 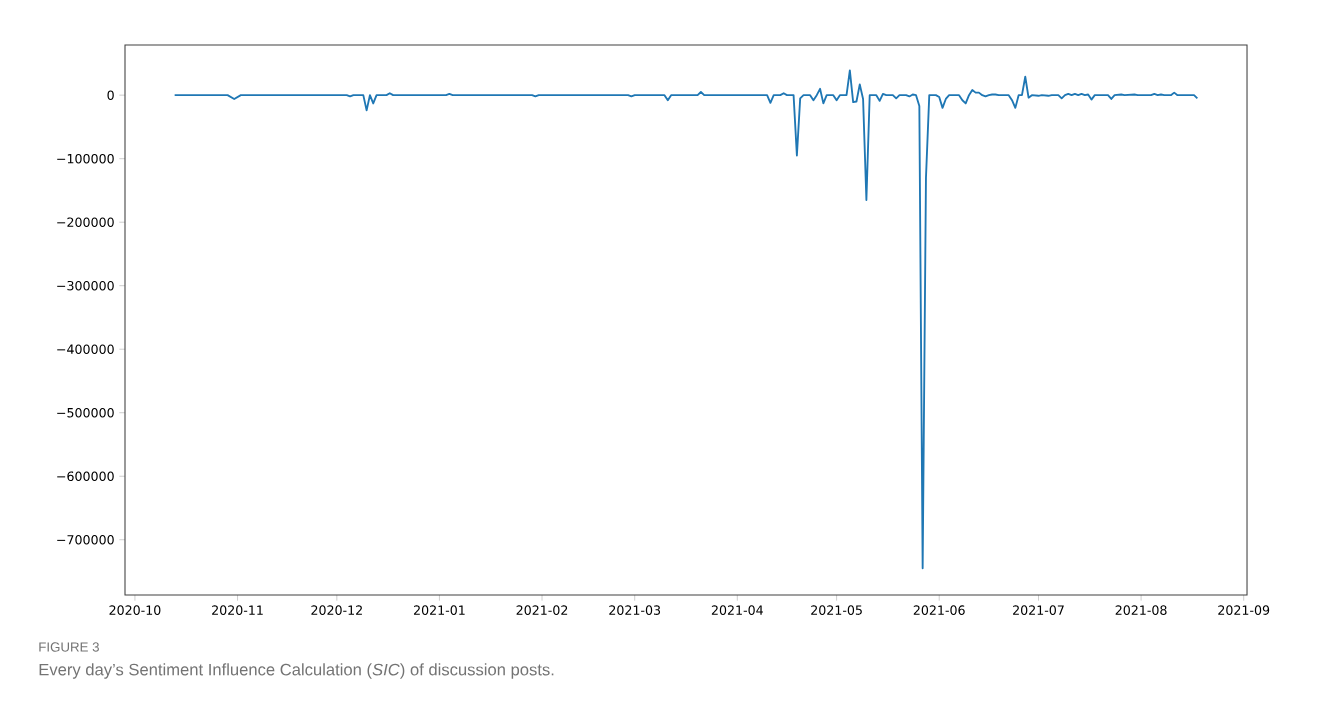 What do you see at coordinates (85, 476) in the screenshot?
I see `y-tick-label: −600000` at bounding box center [85, 476].